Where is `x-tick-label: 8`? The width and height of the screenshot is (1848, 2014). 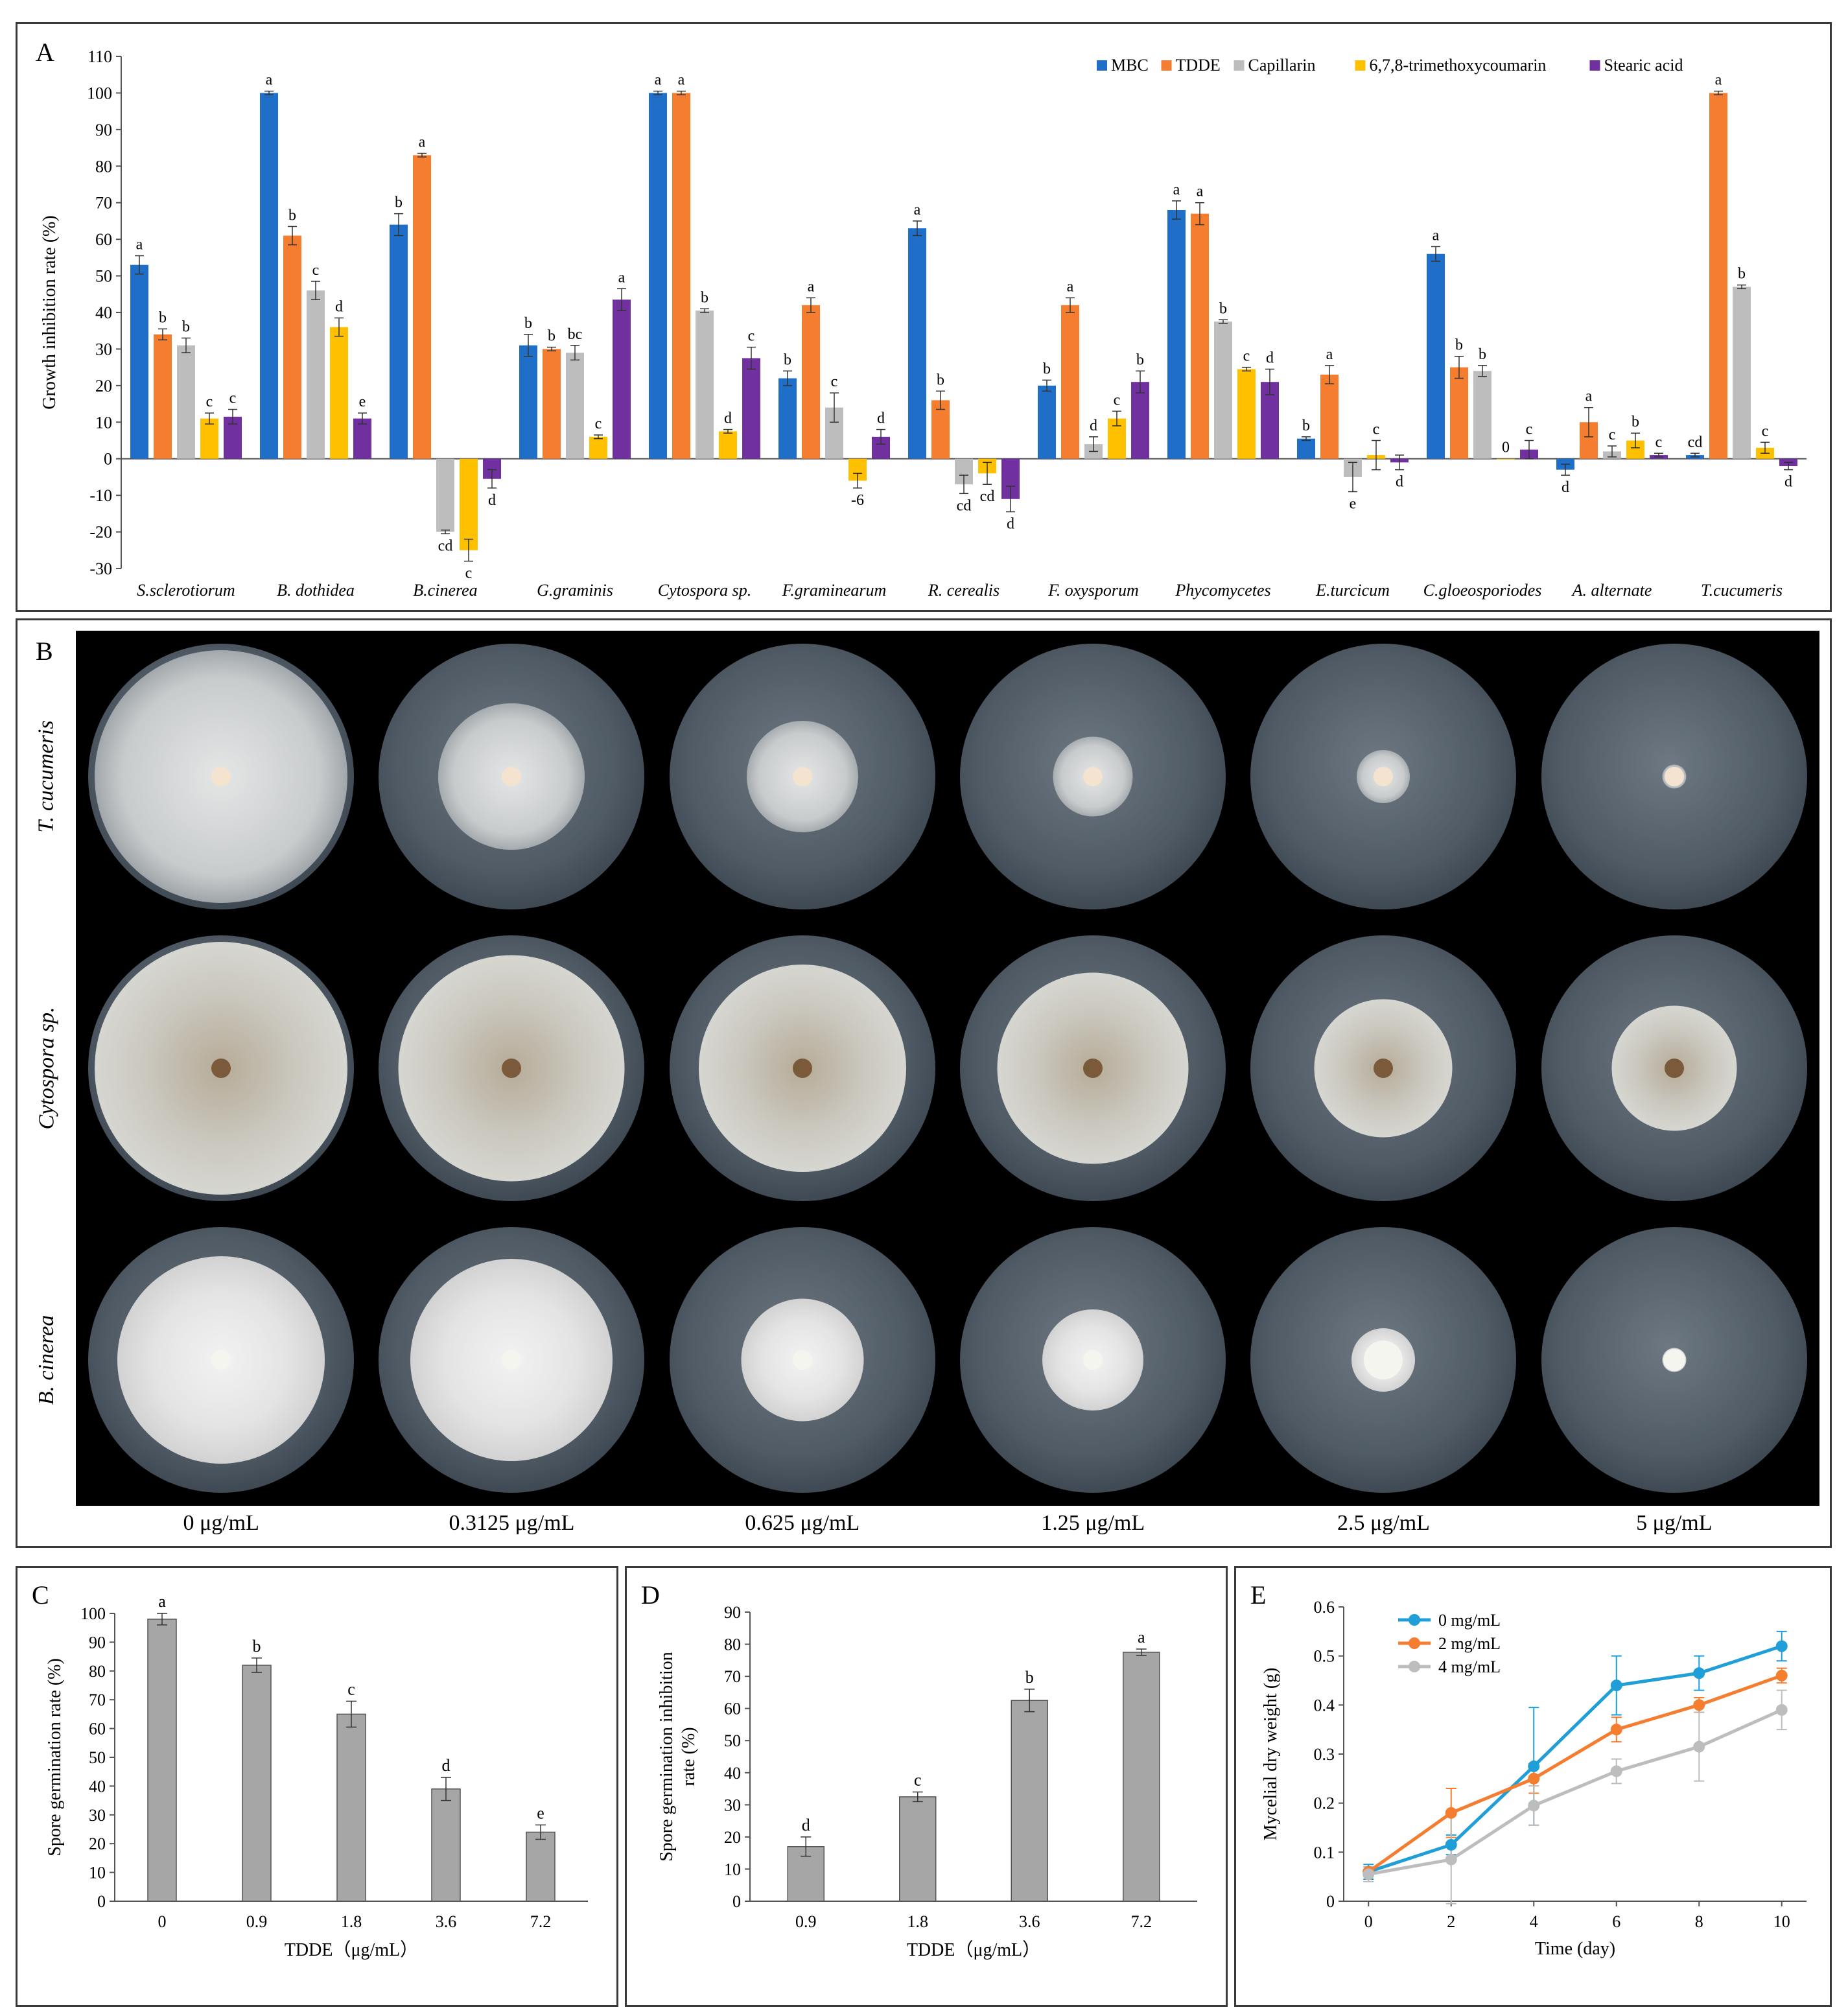 x-tick-label: 8 is located at coordinates (1699, 1922).